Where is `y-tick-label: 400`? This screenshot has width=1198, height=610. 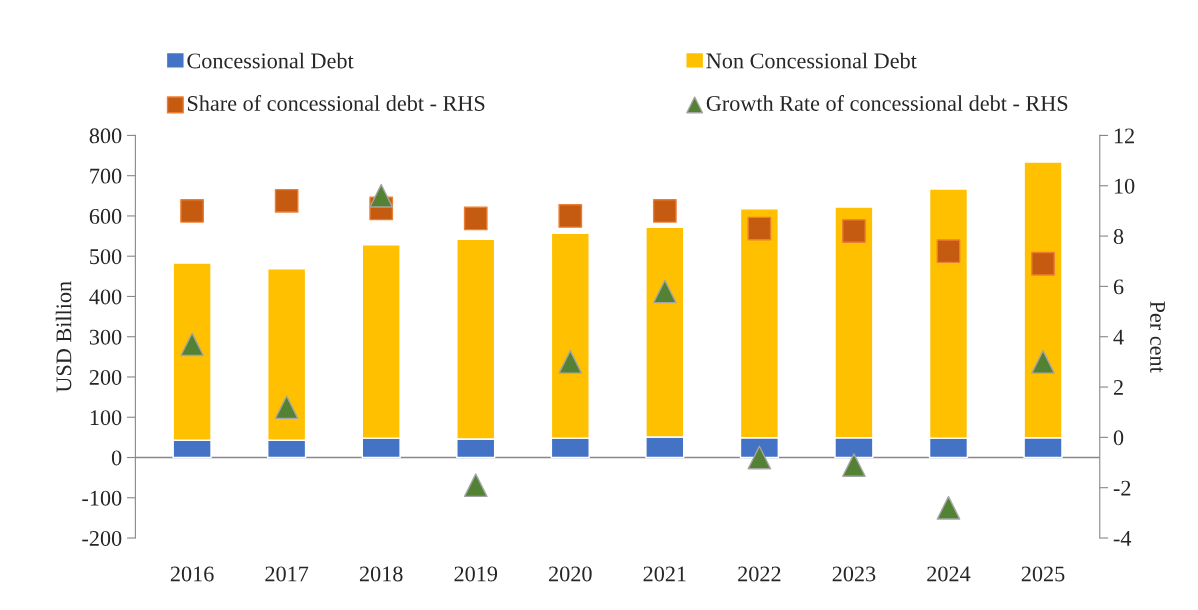
y-tick-label: 400 is located at coordinates (105, 297).